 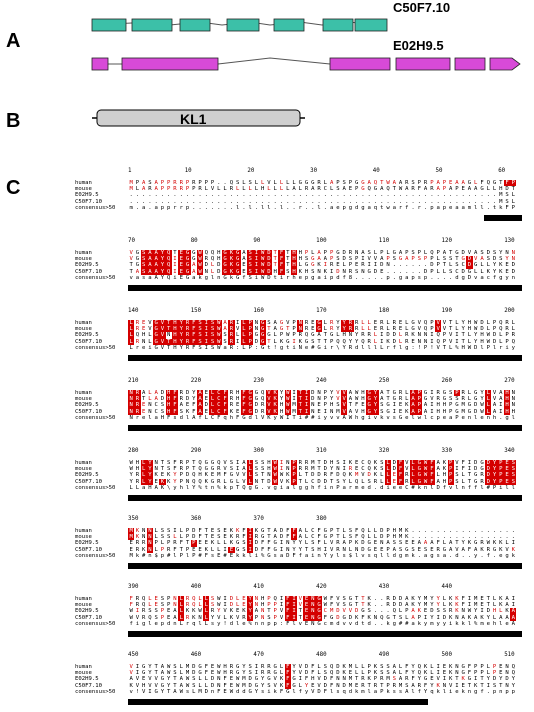 What do you see at coordinates (263, 691) in the screenshot?
I see `consensus-residue: s` at bounding box center [263, 691].